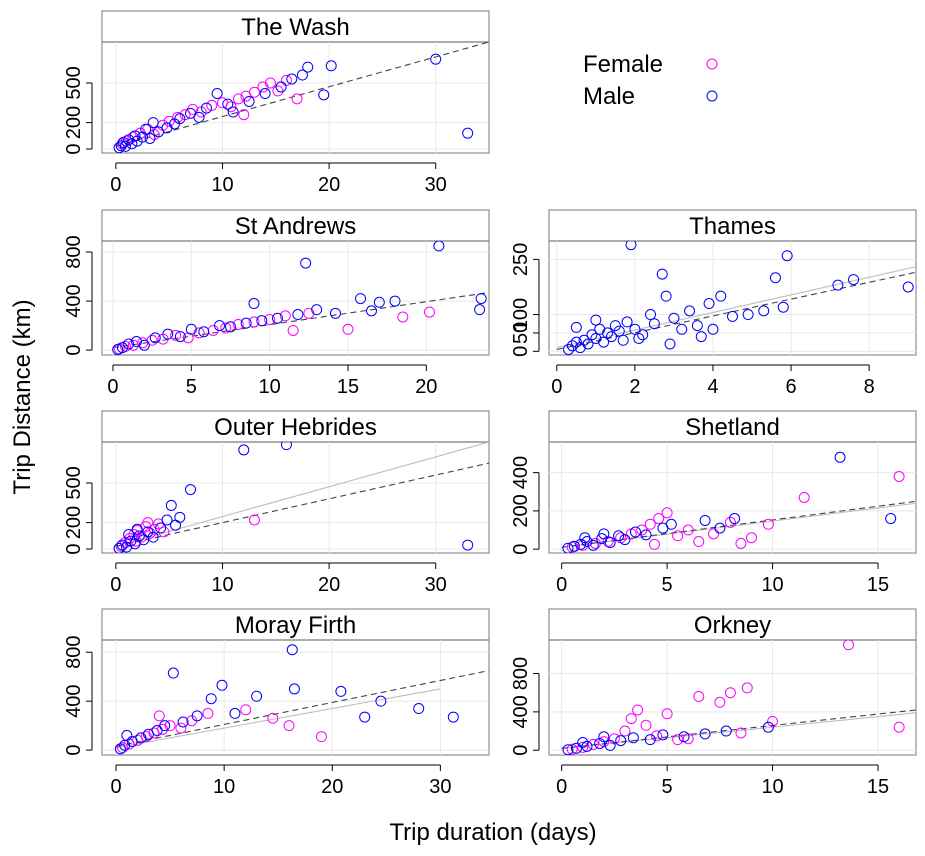 The width and height of the screenshot is (925, 856). I want to click on x-tick-label: 15, so click(878, 787).